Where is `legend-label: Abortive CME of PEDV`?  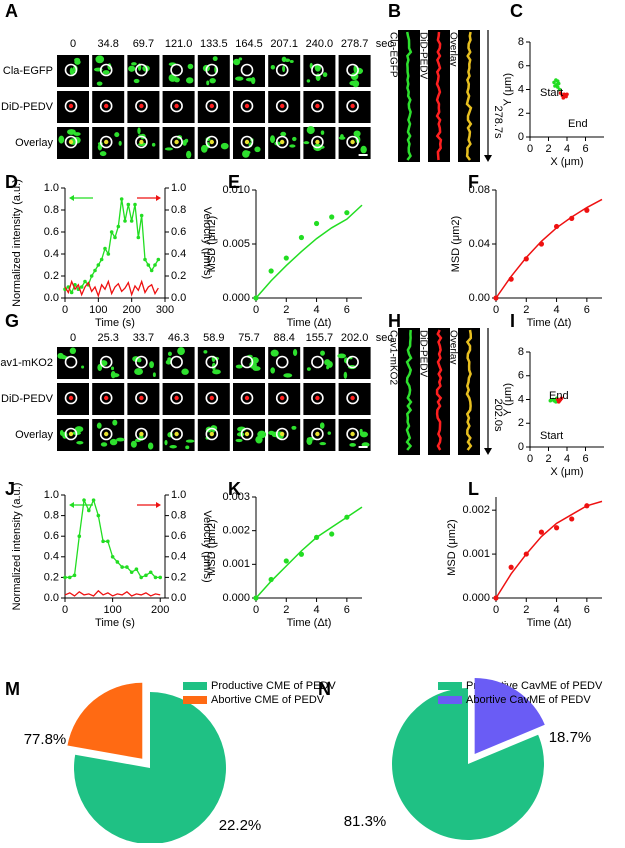 legend-label: Abortive CME of PEDV is located at coordinates (268, 700).